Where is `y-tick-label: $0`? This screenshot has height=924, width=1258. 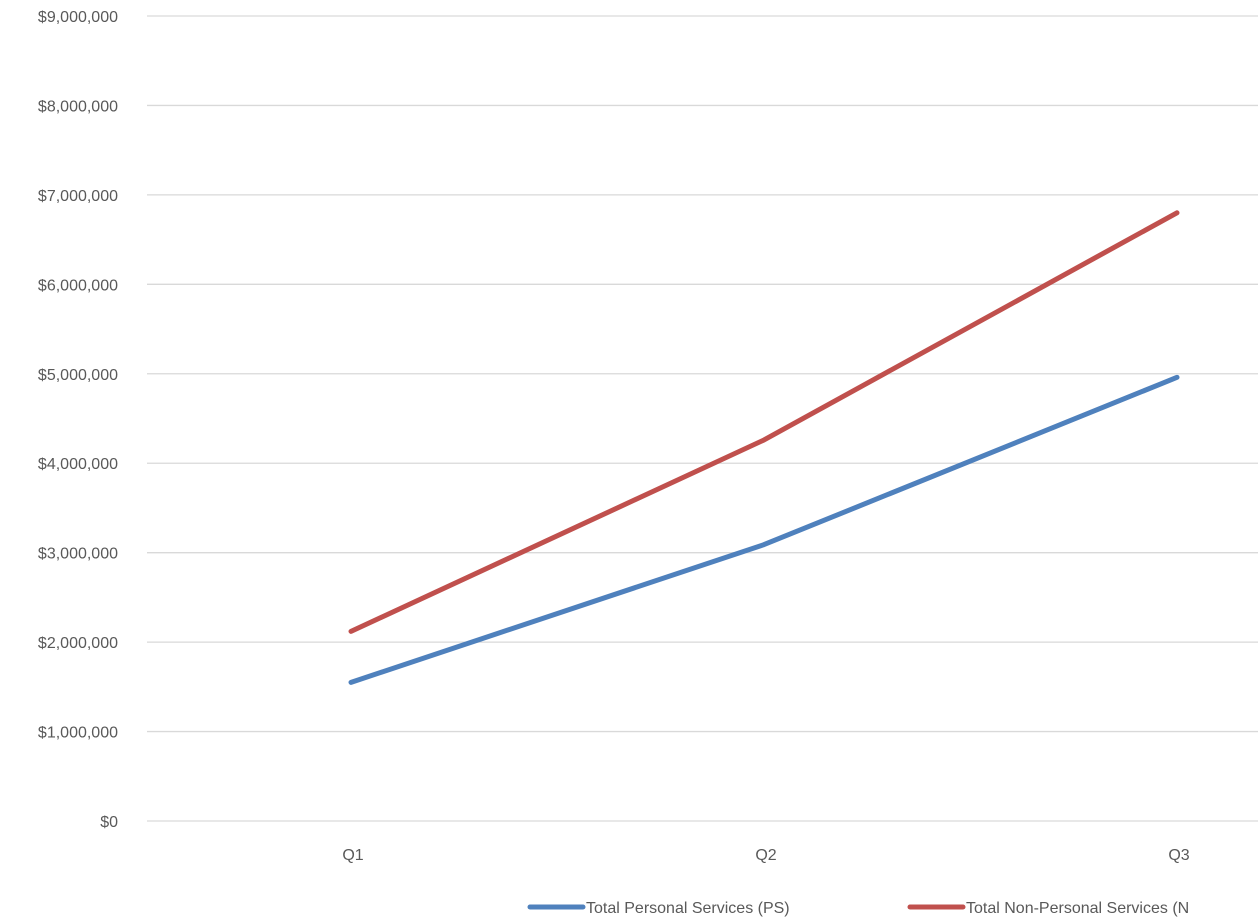 y-tick-label: $0 is located at coordinates (109, 822).